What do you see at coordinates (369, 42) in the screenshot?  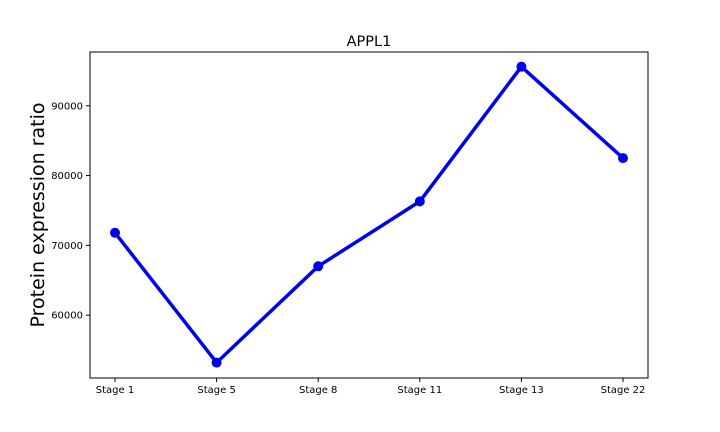 I see `chart-title: APPL1` at bounding box center [369, 42].